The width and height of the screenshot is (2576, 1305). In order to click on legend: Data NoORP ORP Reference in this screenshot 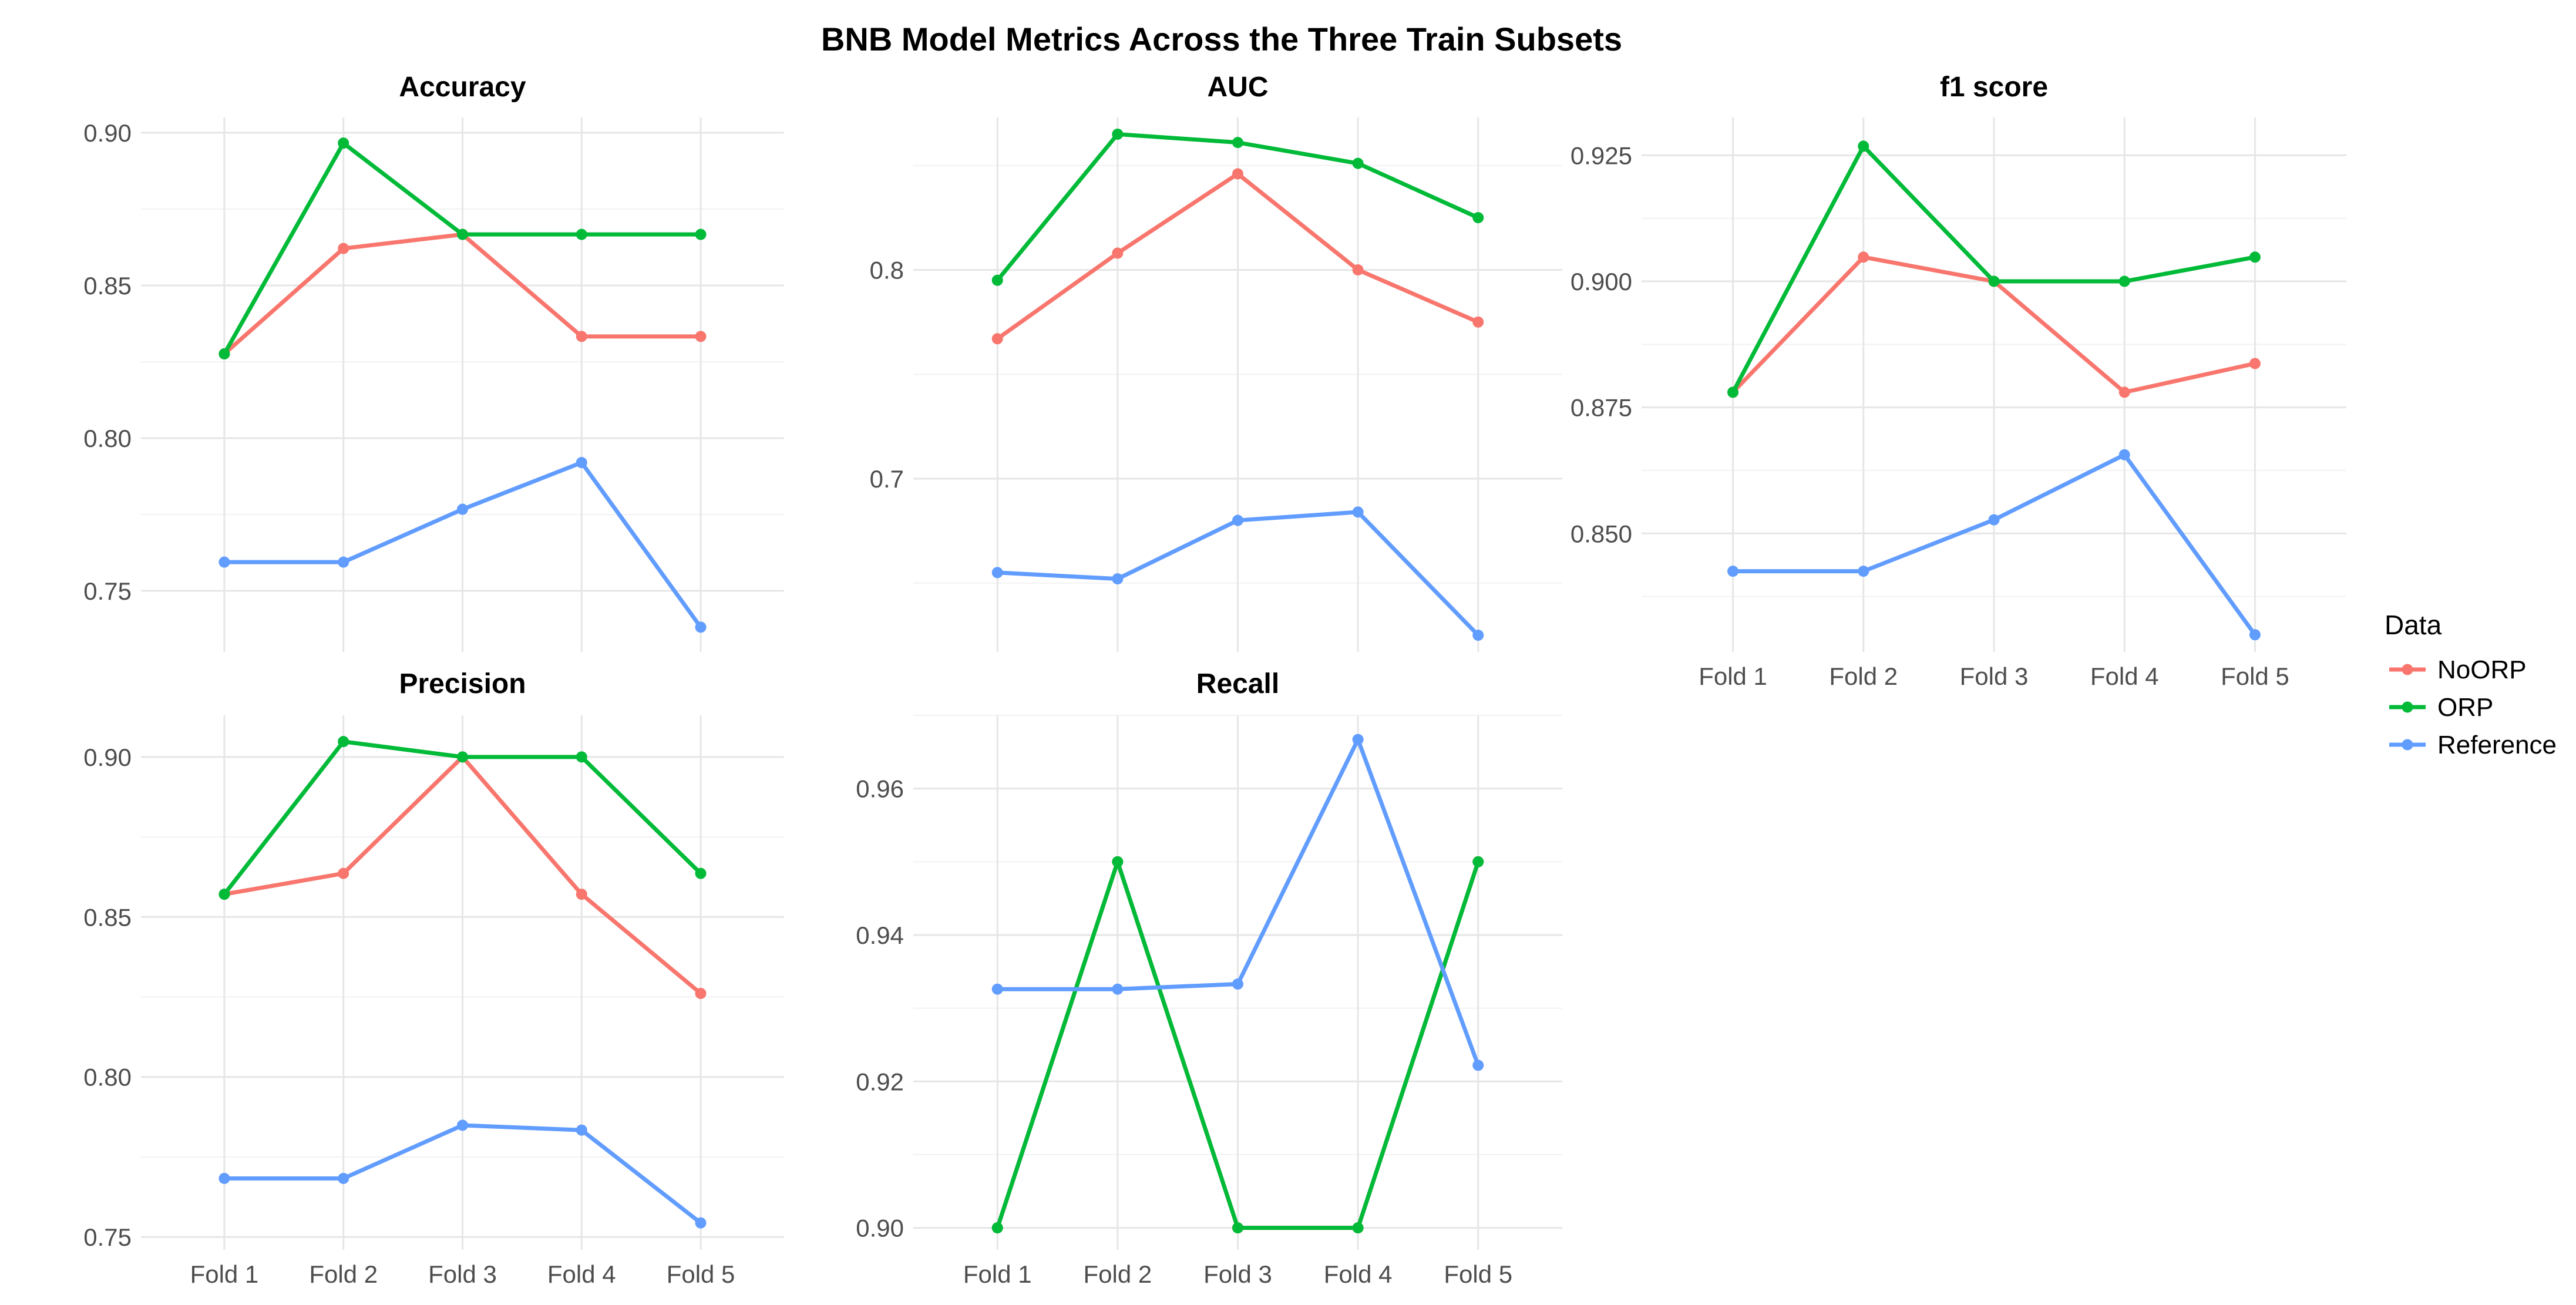, I will do `click(2471, 684)`.